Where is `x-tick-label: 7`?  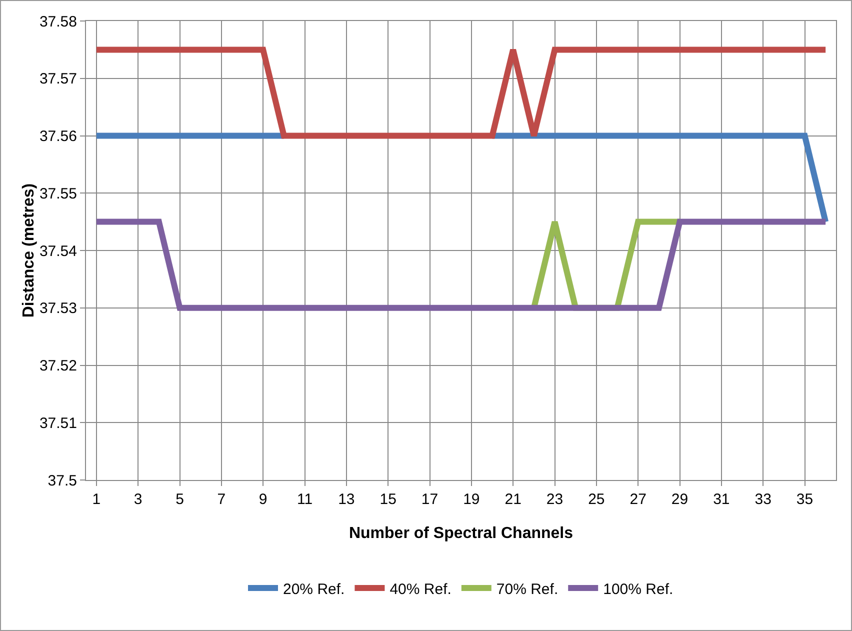 x-tick-label: 7 is located at coordinates (221, 499).